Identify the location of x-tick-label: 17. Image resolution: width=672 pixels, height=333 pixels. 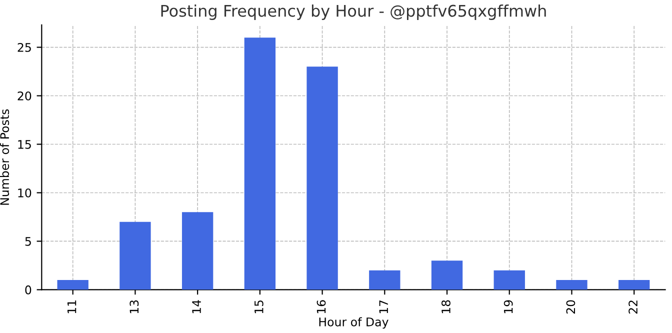
(383, 307).